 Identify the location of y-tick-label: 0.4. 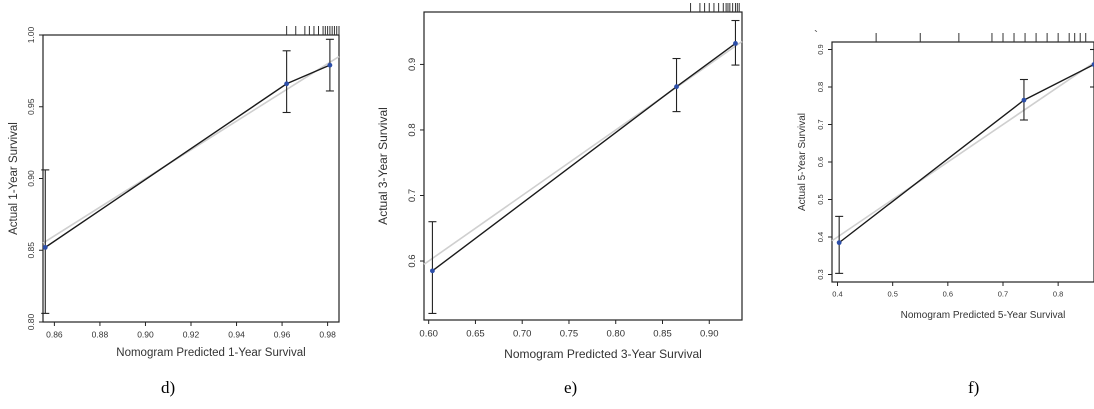
(820, 237).